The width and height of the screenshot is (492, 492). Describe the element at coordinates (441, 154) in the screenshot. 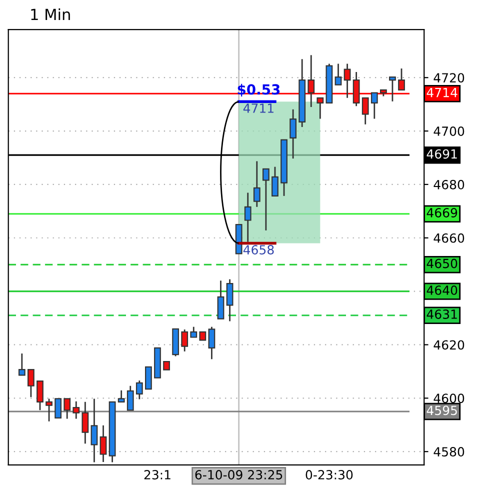

I see `ref-line-label: 4691` at that location.